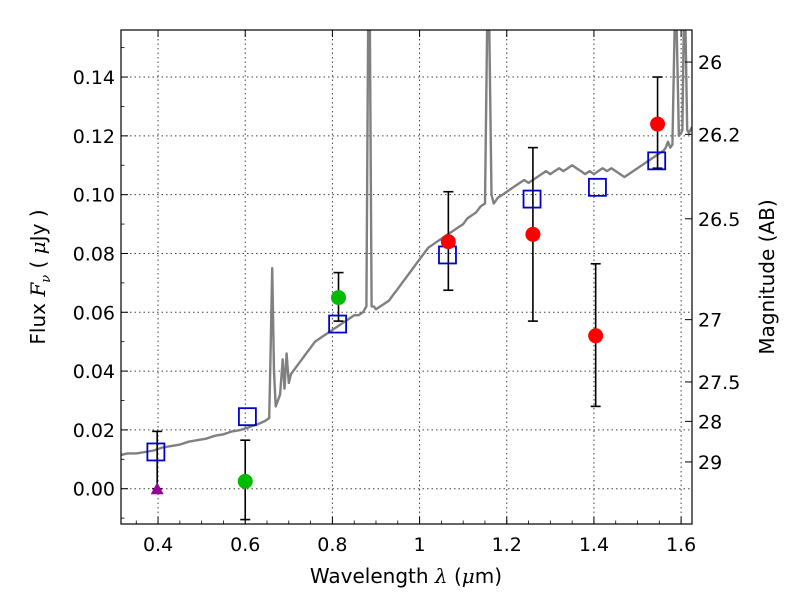 The height and width of the screenshot is (600, 800). Describe the element at coordinates (420, 545) in the screenshot. I see `x-tick-label: 1` at that location.